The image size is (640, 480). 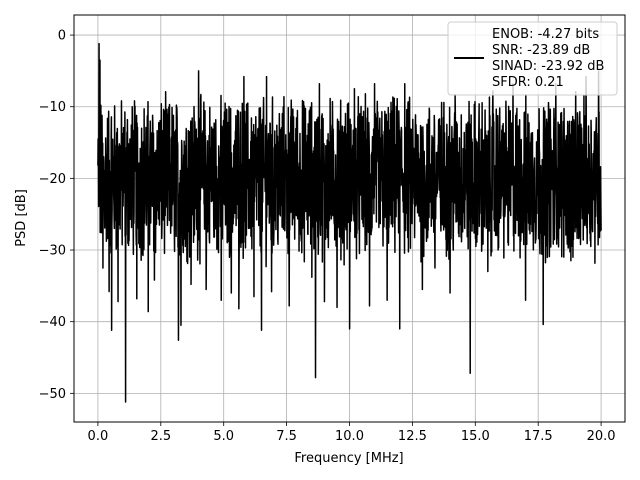 I want to click on x-tick-label: 20.0, so click(x=601, y=436).